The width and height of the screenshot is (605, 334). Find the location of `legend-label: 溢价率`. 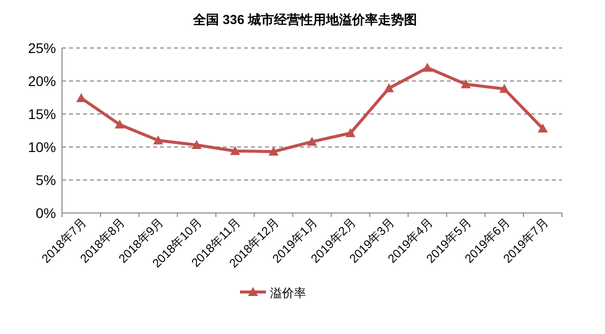

legend-label: 溢价率 is located at coordinates (288, 293).